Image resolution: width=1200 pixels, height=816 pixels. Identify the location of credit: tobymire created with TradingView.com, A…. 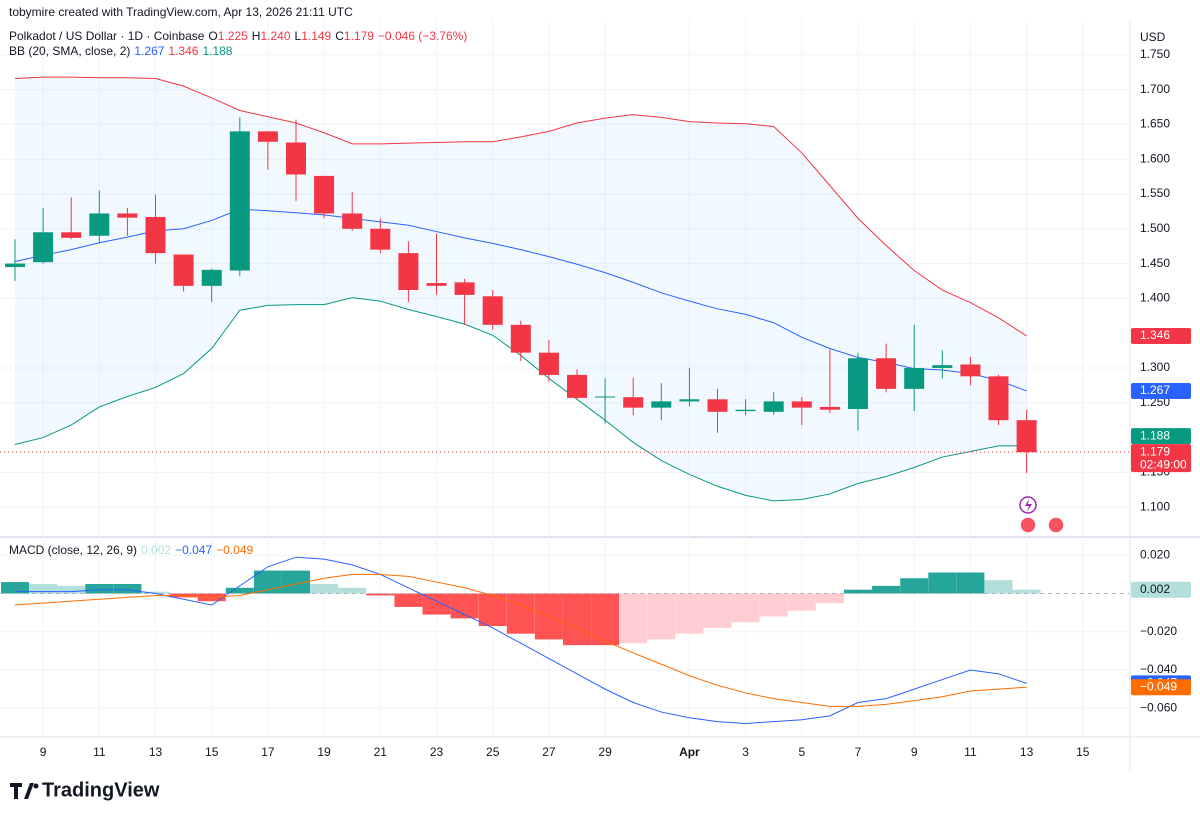
(181, 12).